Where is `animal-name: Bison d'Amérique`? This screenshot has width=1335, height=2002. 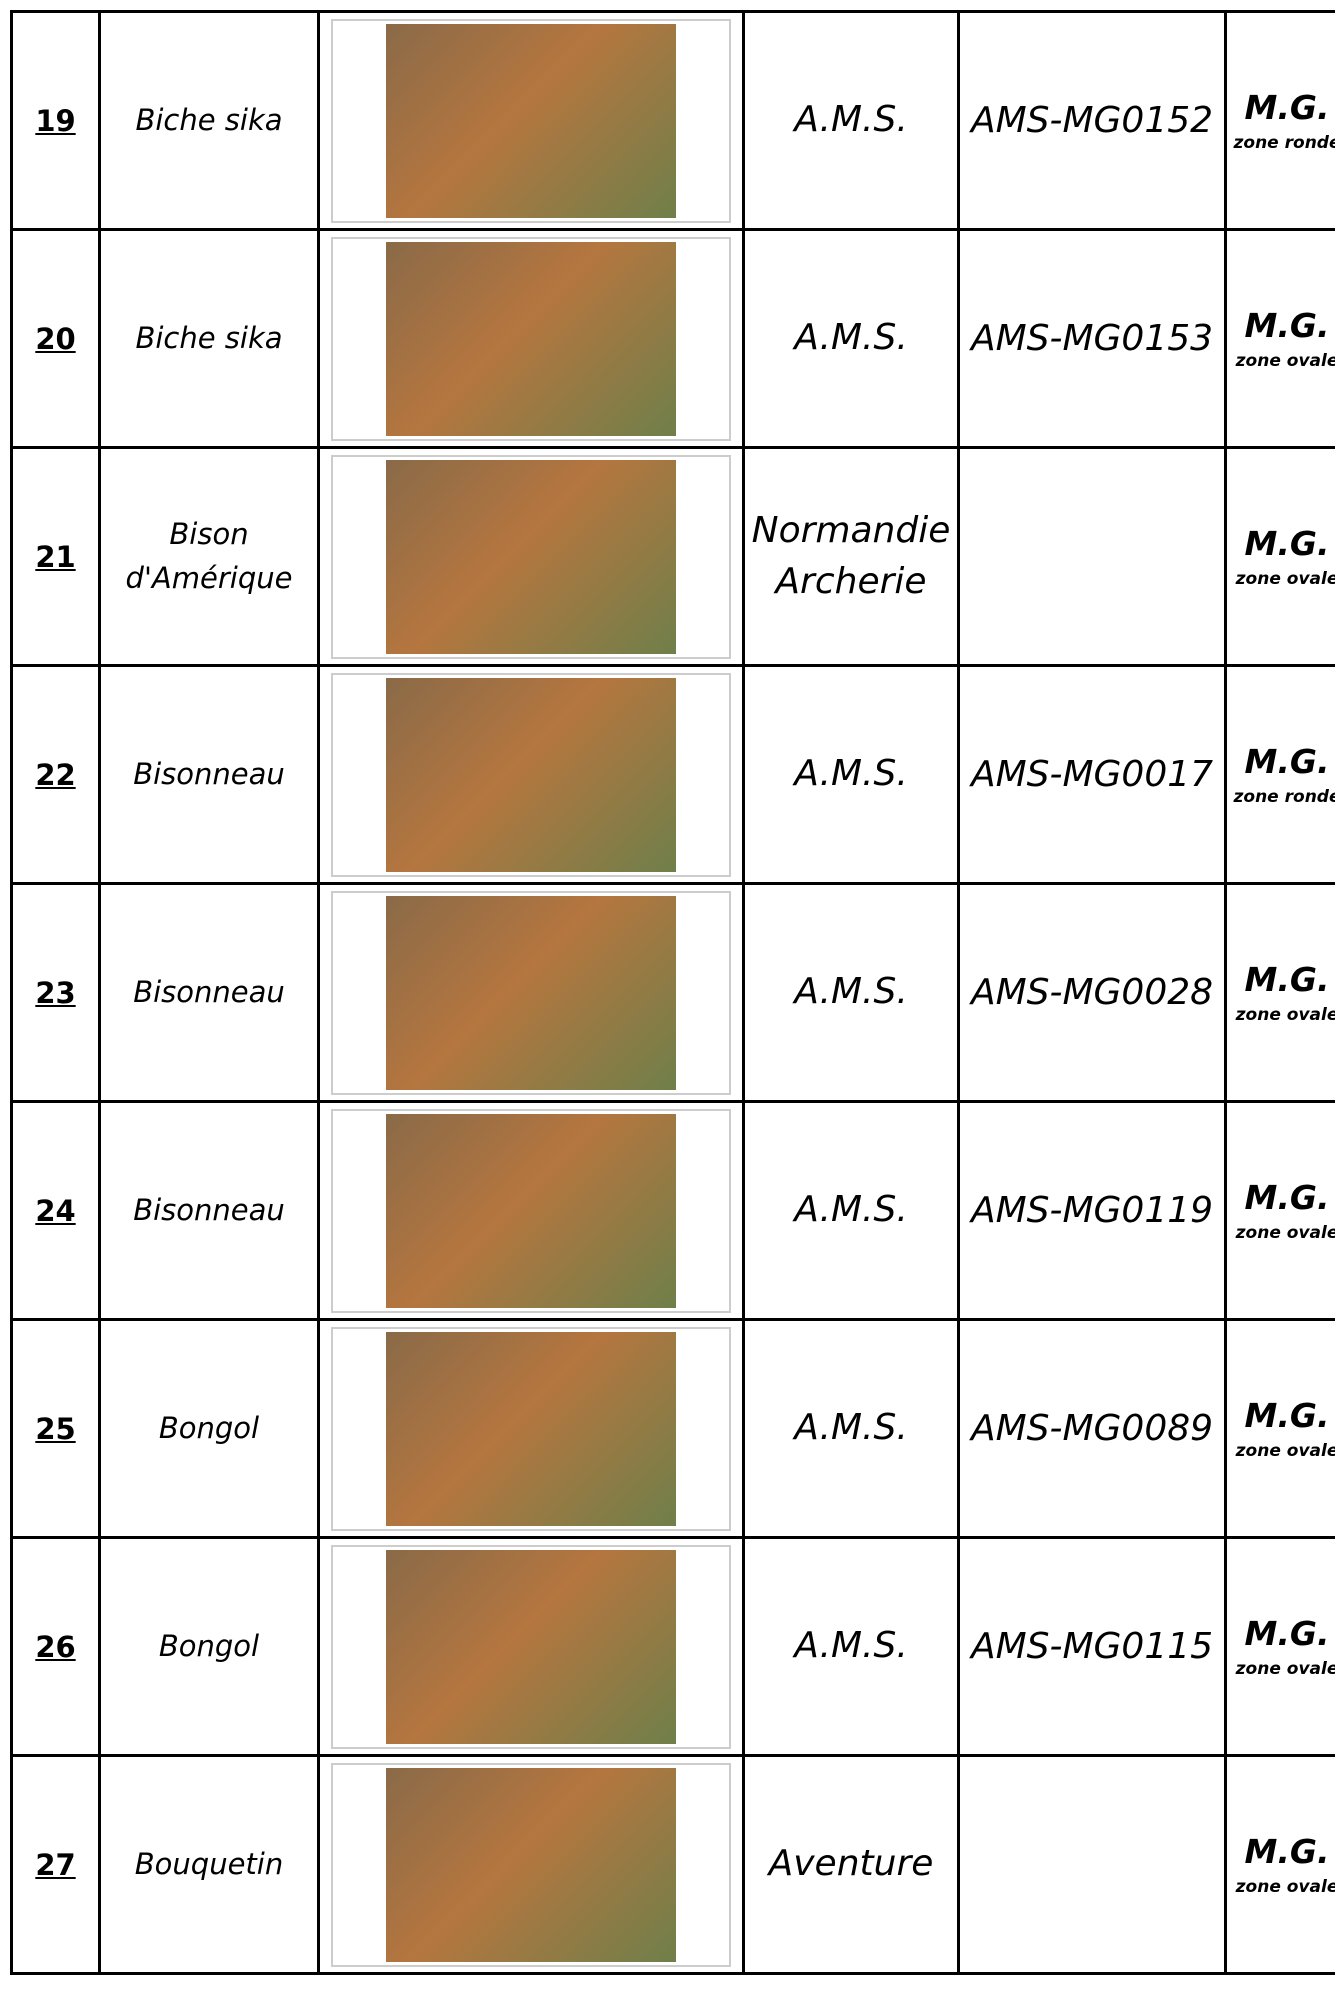
animal-name: Bison d'Amérique is located at coordinates (209, 556).